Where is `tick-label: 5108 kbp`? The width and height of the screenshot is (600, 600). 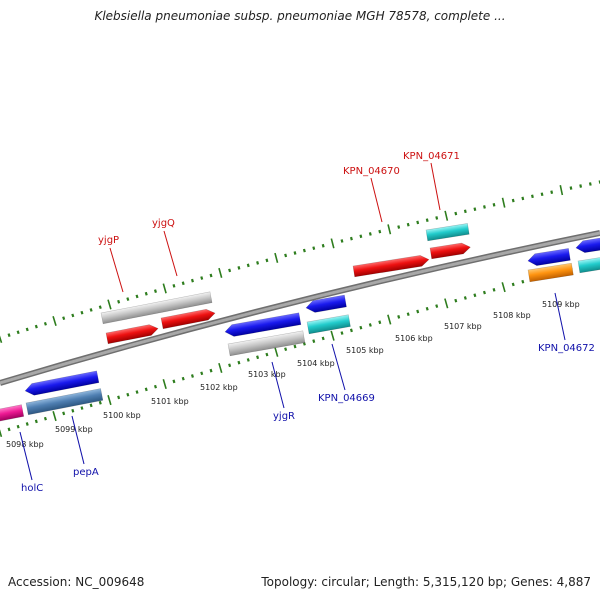
tick-label: 5108 kbp is located at coordinates (512, 315).